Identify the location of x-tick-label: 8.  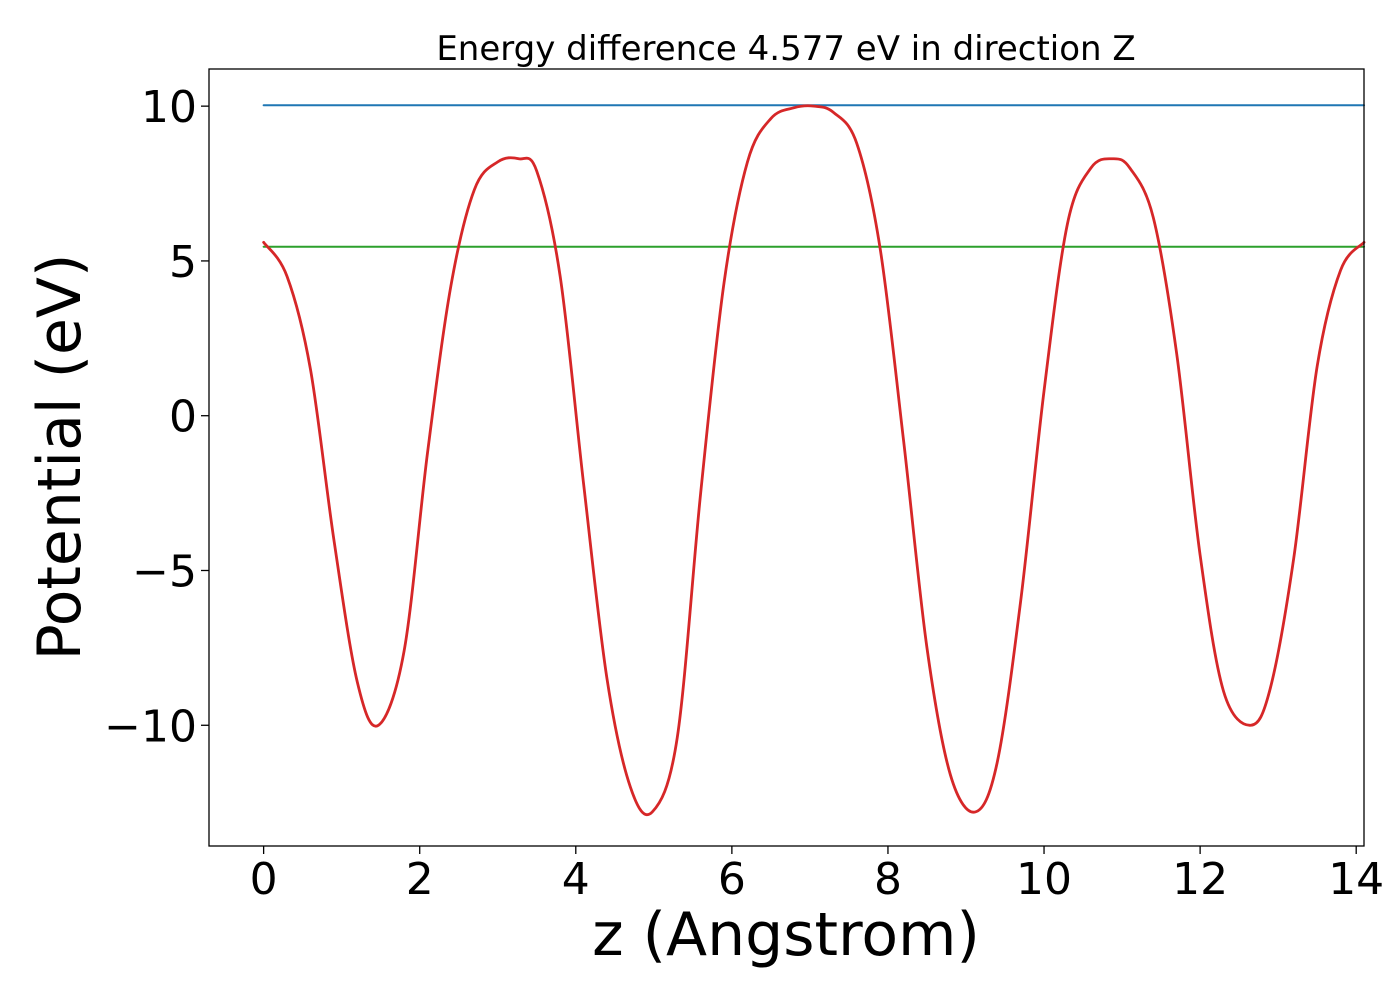
(888, 879).